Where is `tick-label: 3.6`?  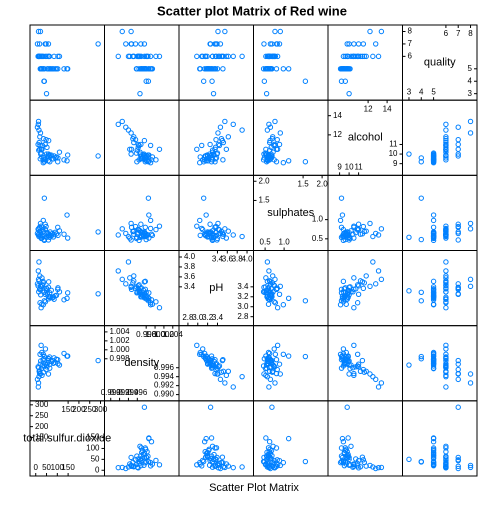 tick-label: 3.6 is located at coordinates (190, 276).